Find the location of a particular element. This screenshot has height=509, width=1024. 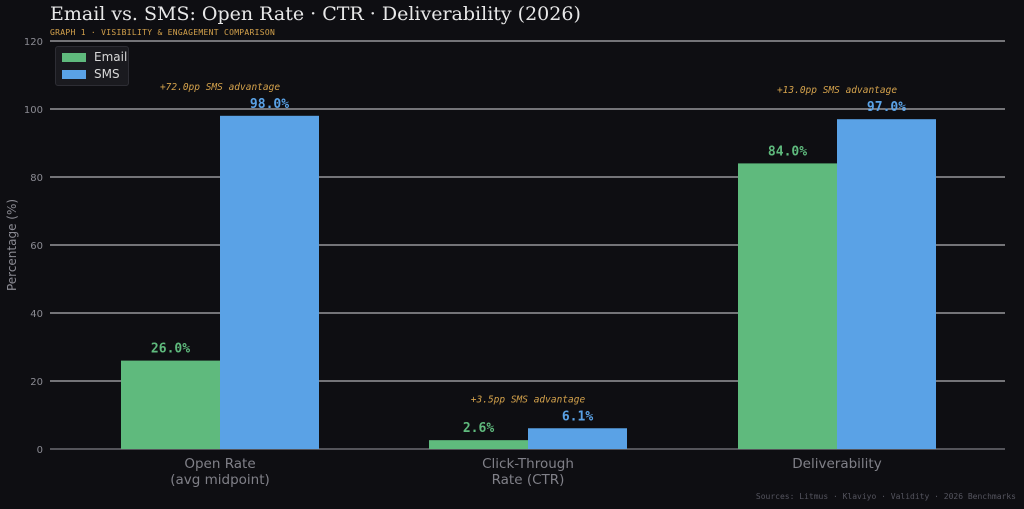

data-label-sms: 98.0% is located at coordinates (269, 104).